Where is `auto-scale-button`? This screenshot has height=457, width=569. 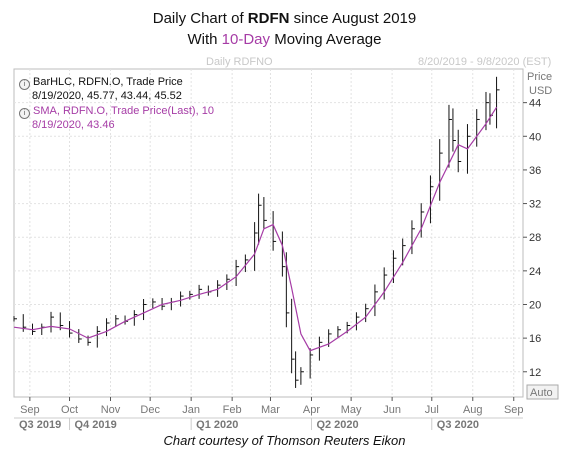 auto-scale-button is located at coordinates (542, 392).